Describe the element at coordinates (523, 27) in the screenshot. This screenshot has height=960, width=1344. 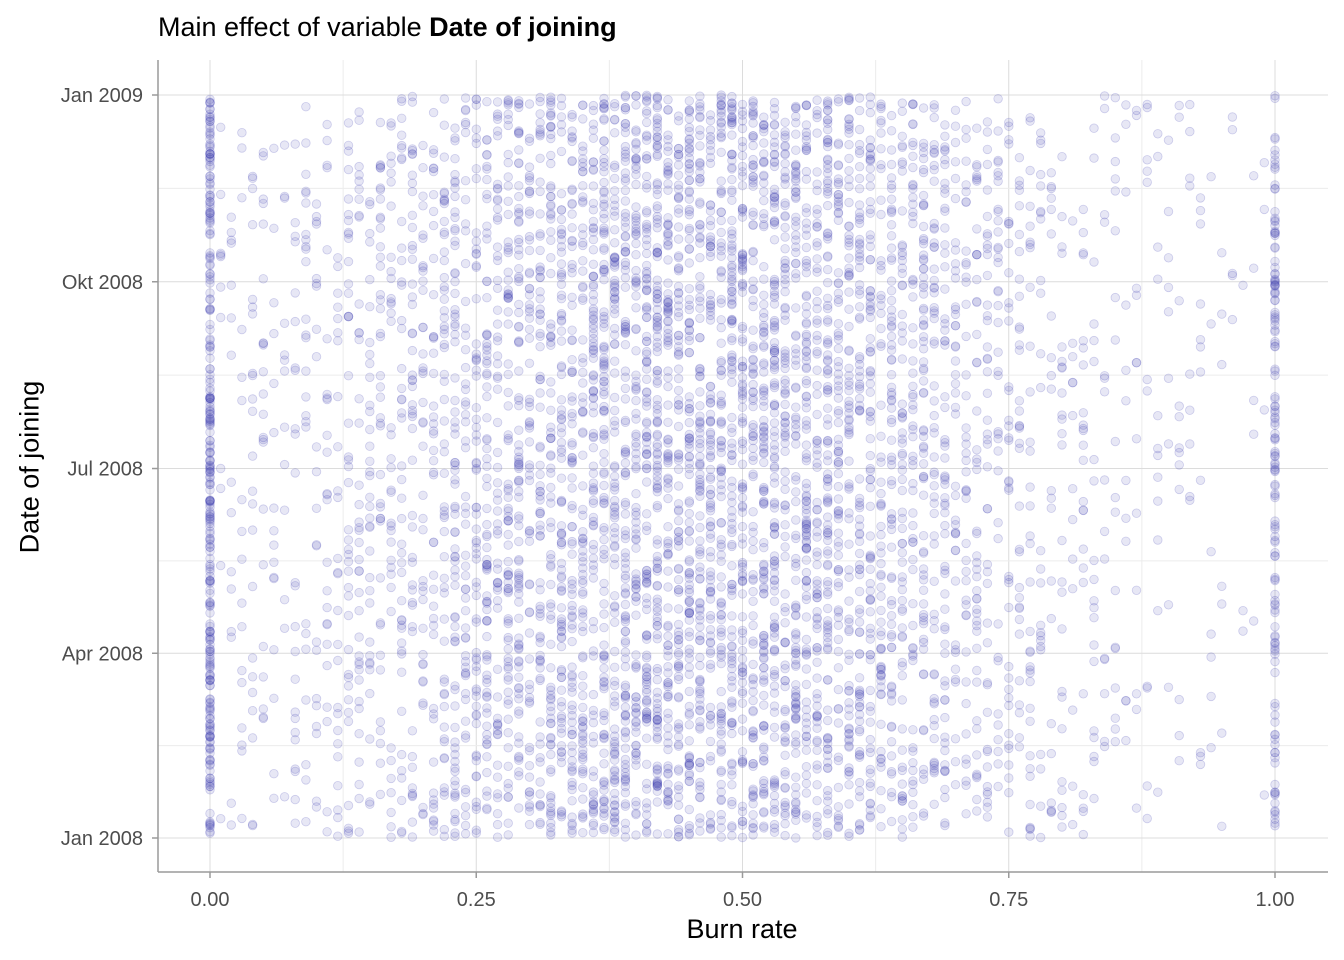
I see `title-variable: Date of joining` at that location.